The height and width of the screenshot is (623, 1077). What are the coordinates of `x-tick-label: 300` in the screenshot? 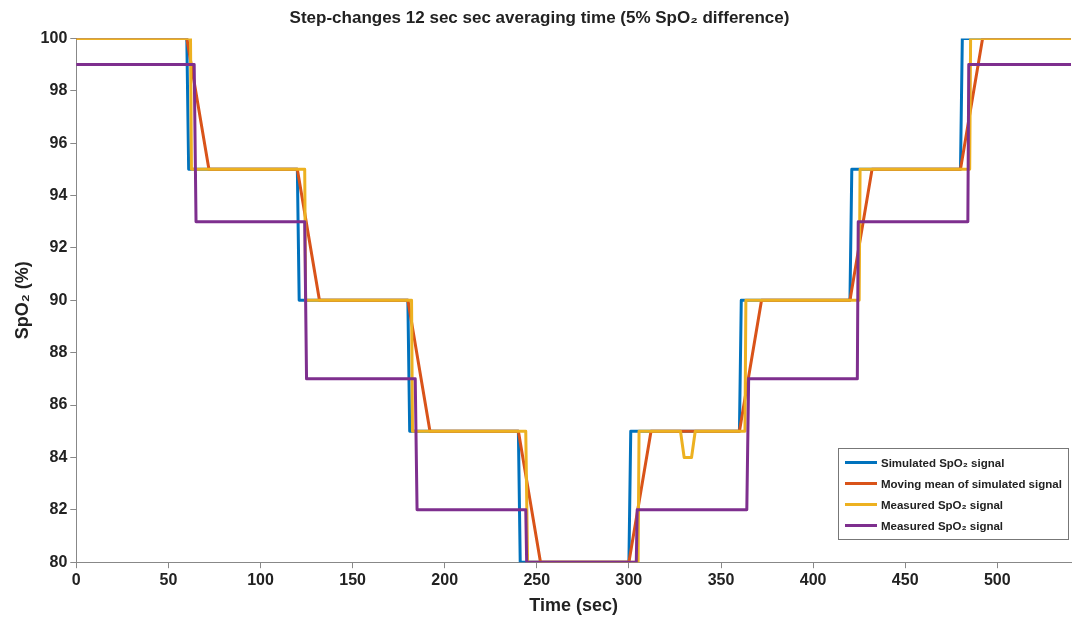 It's located at (629, 580).